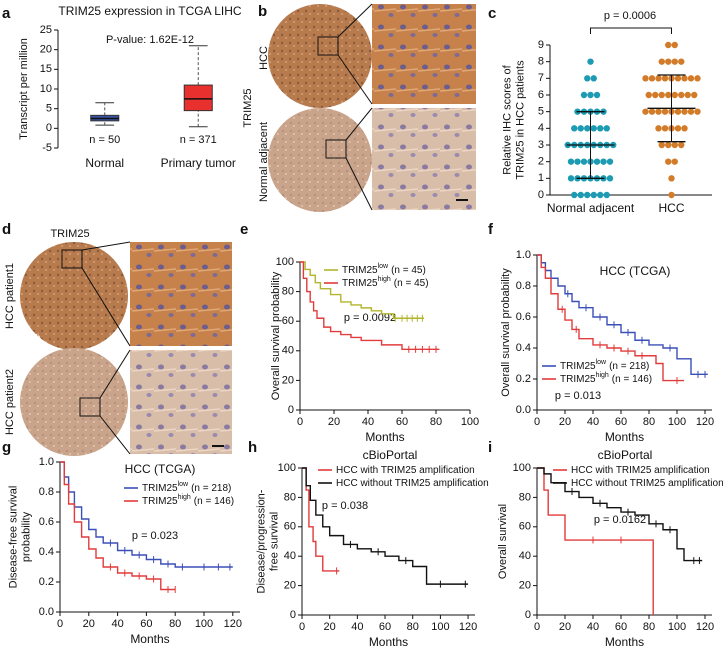 This screenshot has width=723, height=652. What do you see at coordinates (6, 447) in the screenshot?
I see `panel-letter: g` at bounding box center [6, 447].